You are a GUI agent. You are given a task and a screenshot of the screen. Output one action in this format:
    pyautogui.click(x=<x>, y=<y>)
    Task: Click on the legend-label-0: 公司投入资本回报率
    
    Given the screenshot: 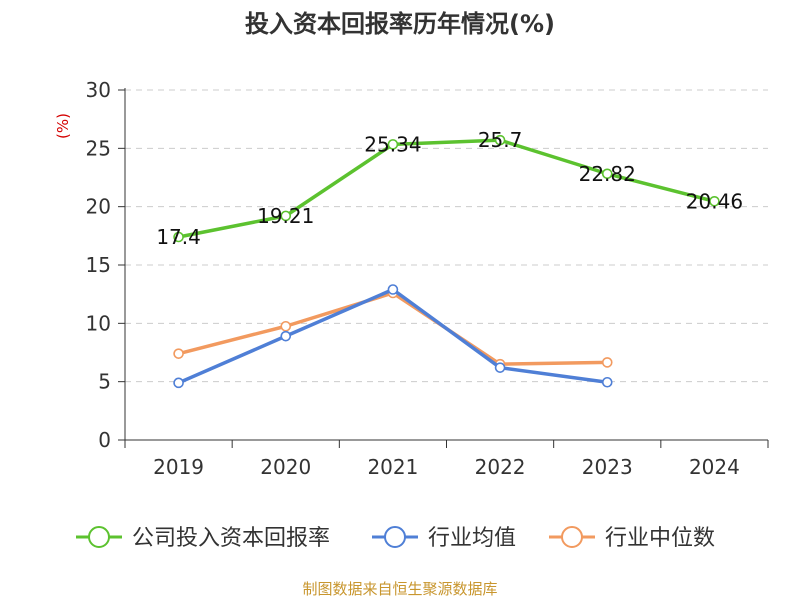 What is the action you would take?
    pyautogui.click(x=231, y=538)
    